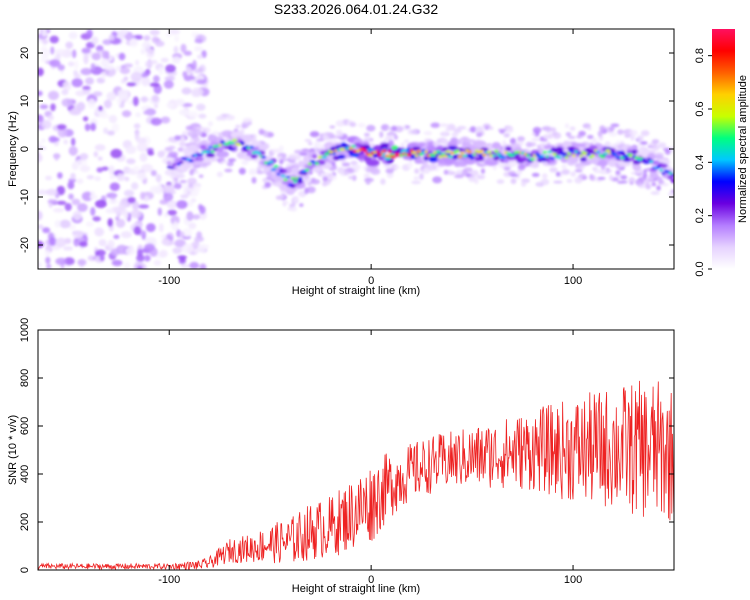 This screenshot has height=600, width=750. I want to click on x-tick-label: -100, so click(169, 281).